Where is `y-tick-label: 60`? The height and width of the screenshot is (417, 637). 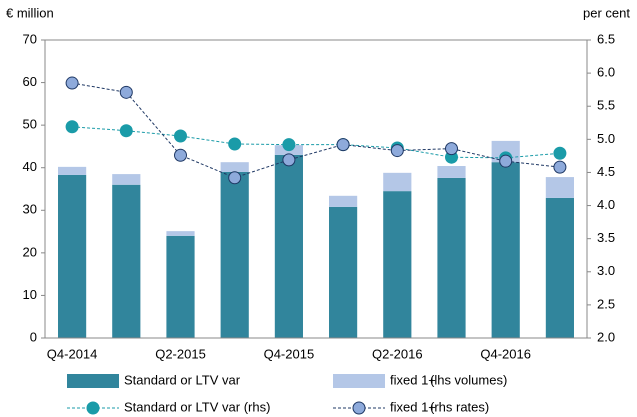 y-tick-label: 60 is located at coordinates (30, 81).